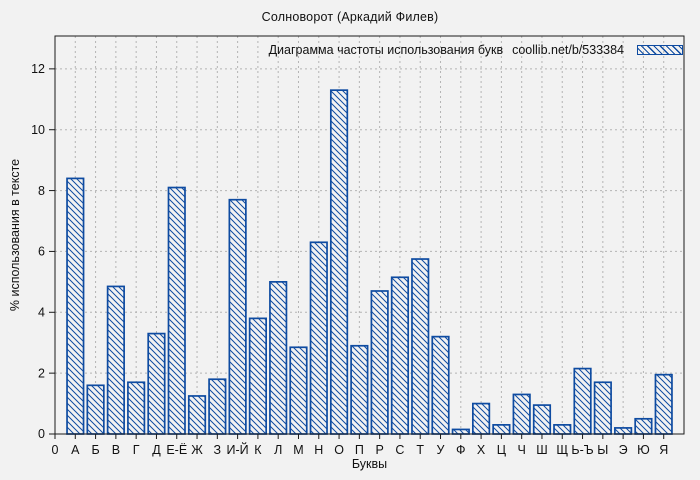 This screenshot has width=700, height=480. I want to click on x-tick-label: Т, so click(420, 450).